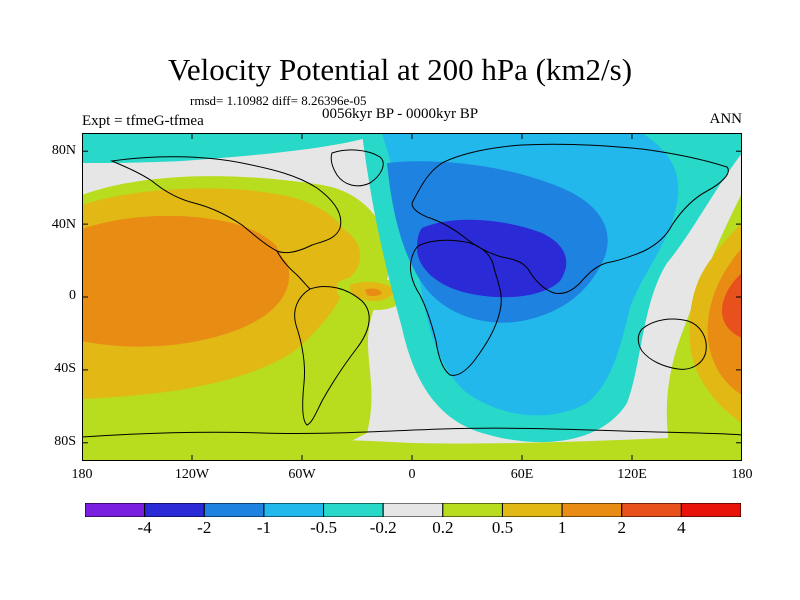 This screenshot has height=600, width=800. Describe the element at coordinates (332, 356) in the screenshot. I see `coast-south-america` at that location.